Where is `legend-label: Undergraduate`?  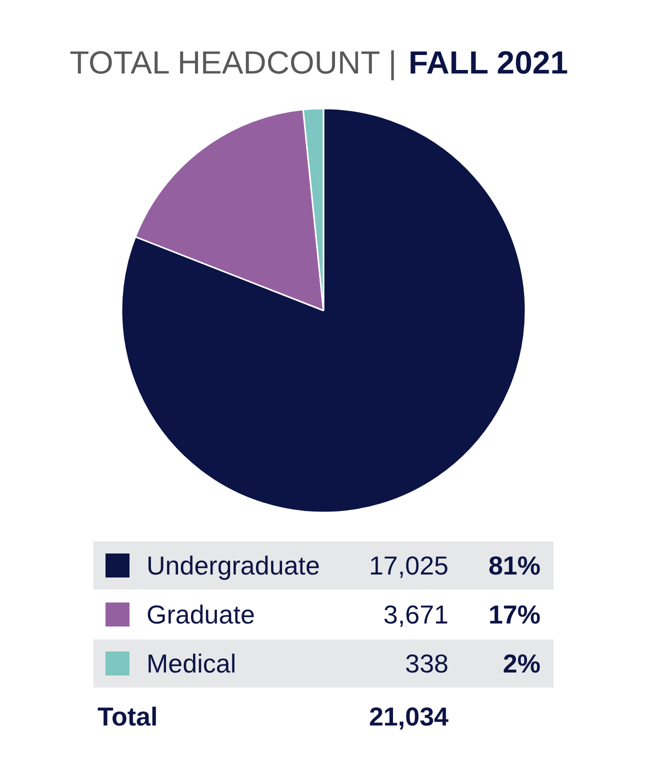 legend-label: Undergraduate is located at coordinates (233, 565).